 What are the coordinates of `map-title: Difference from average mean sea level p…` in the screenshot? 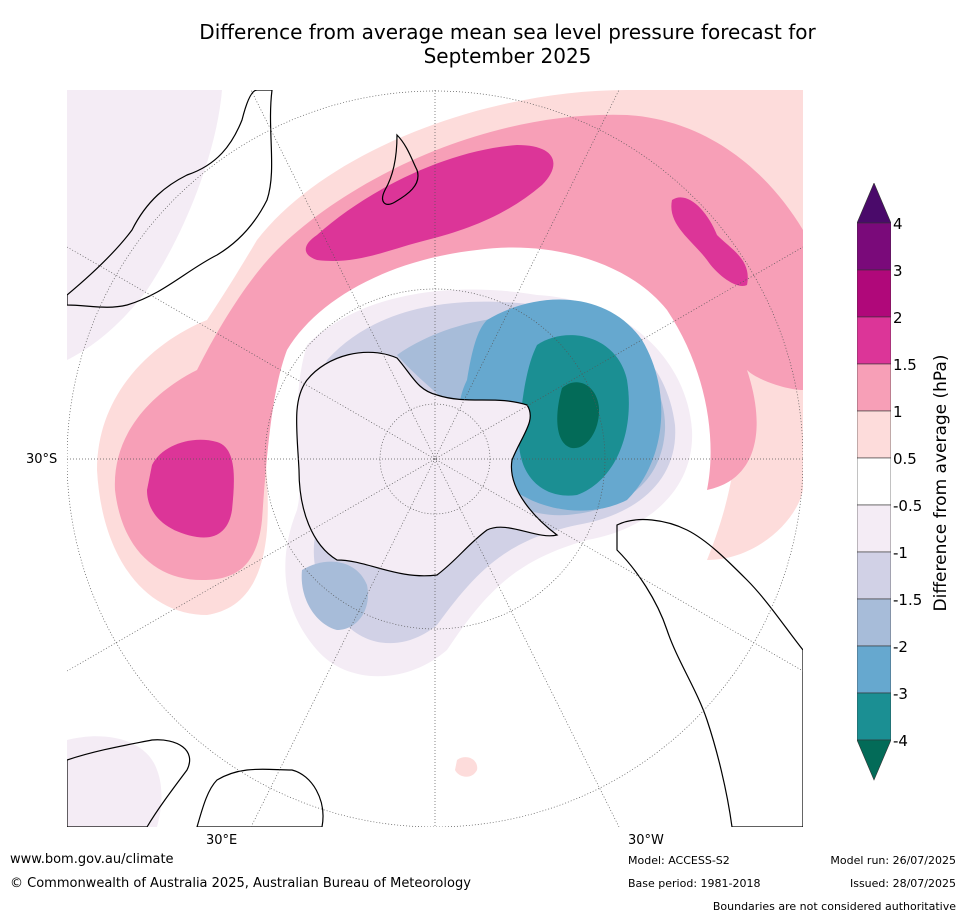 It's located at (507, 44).